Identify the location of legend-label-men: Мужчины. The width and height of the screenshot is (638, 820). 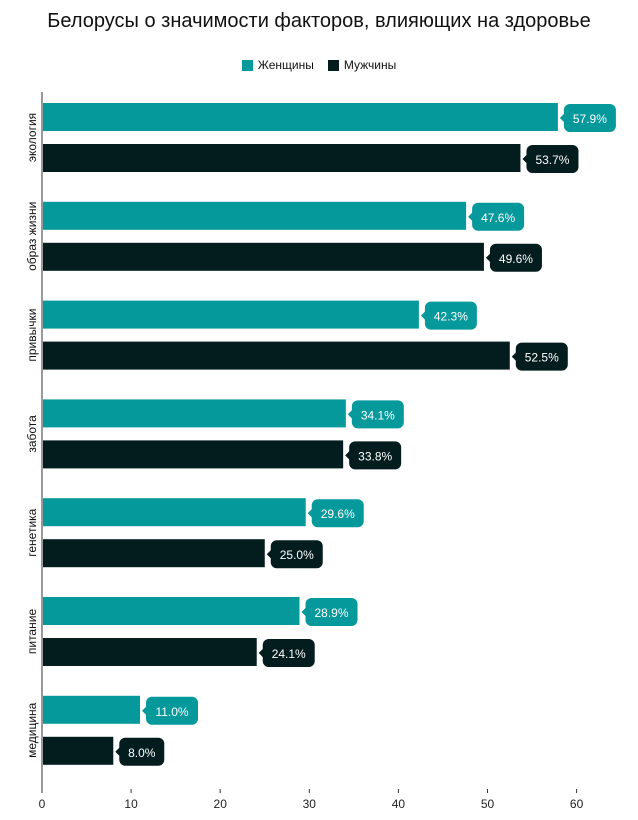
(370, 65).